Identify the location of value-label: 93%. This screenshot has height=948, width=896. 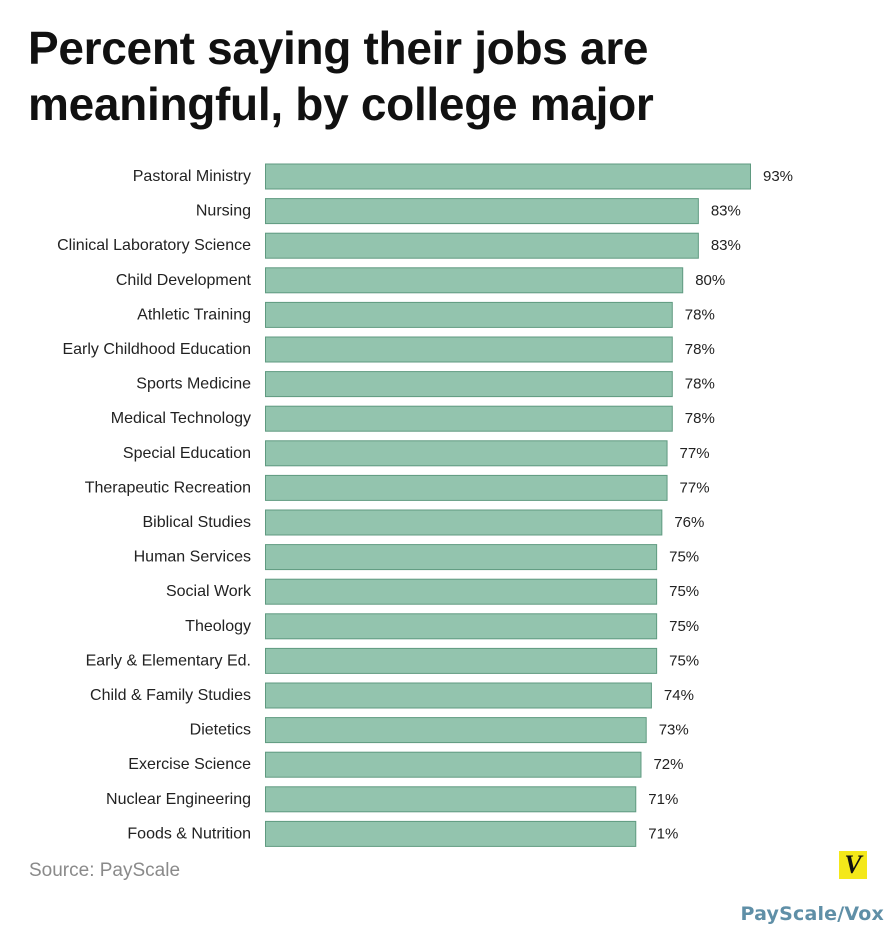
(778, 176).